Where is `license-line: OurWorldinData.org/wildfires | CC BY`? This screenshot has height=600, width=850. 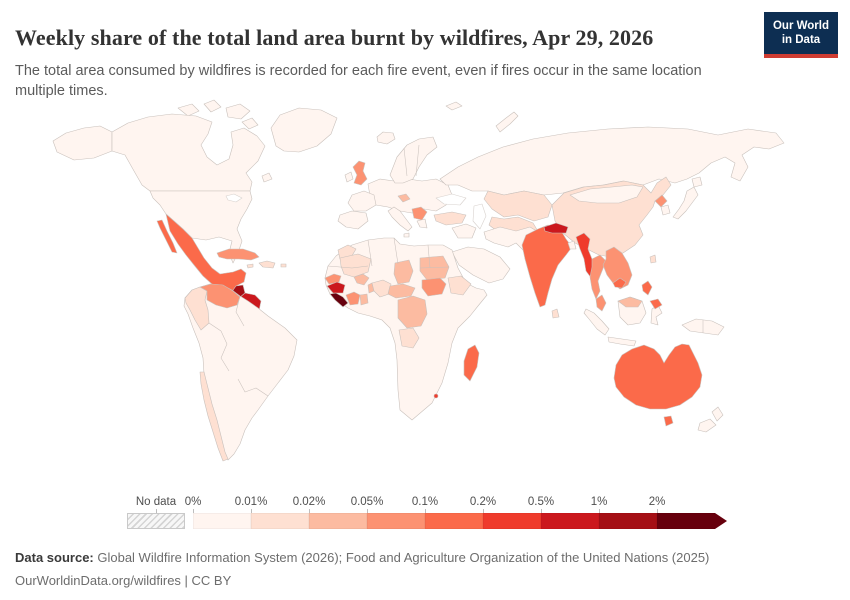 license-line: OurWorldinData.org/wildfires | CC BY is located at coordinates (362, 581).